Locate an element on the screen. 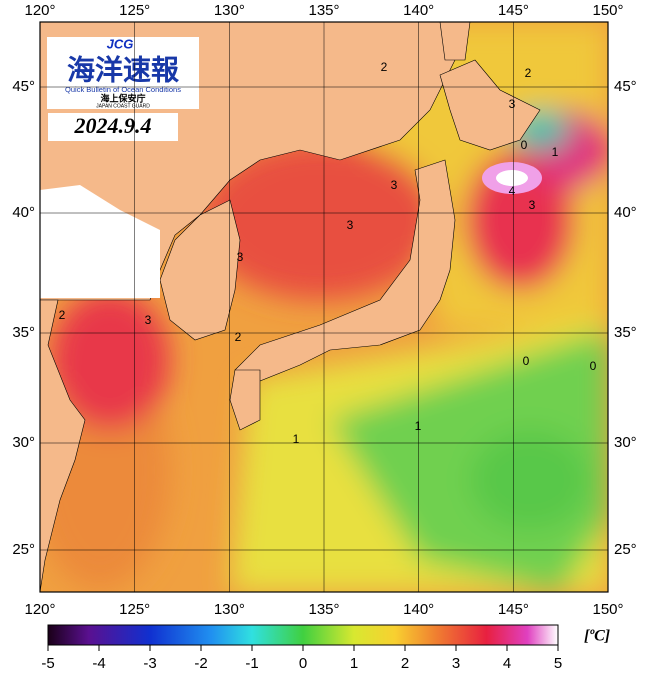 The width and height of the screenshot is (650, 680). colorbar is located at coordinates (303, 635).